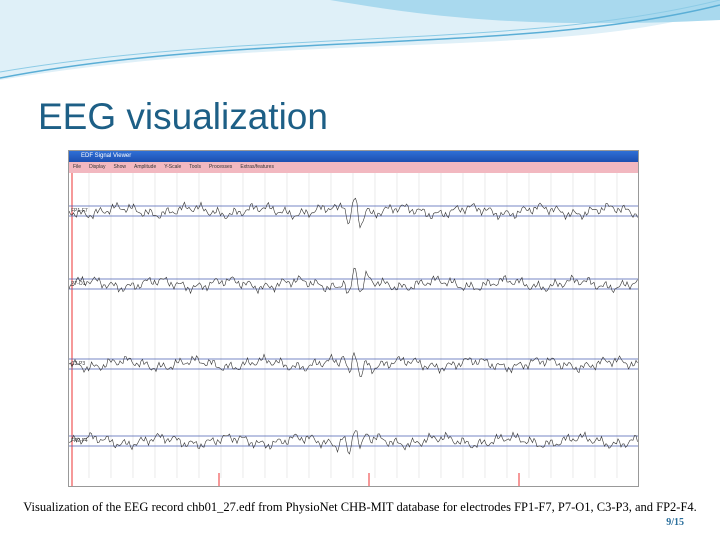 The height and width of the screenshot is (540, 720). I want to click on channel-label: FP1-F7, so click(79, 211).